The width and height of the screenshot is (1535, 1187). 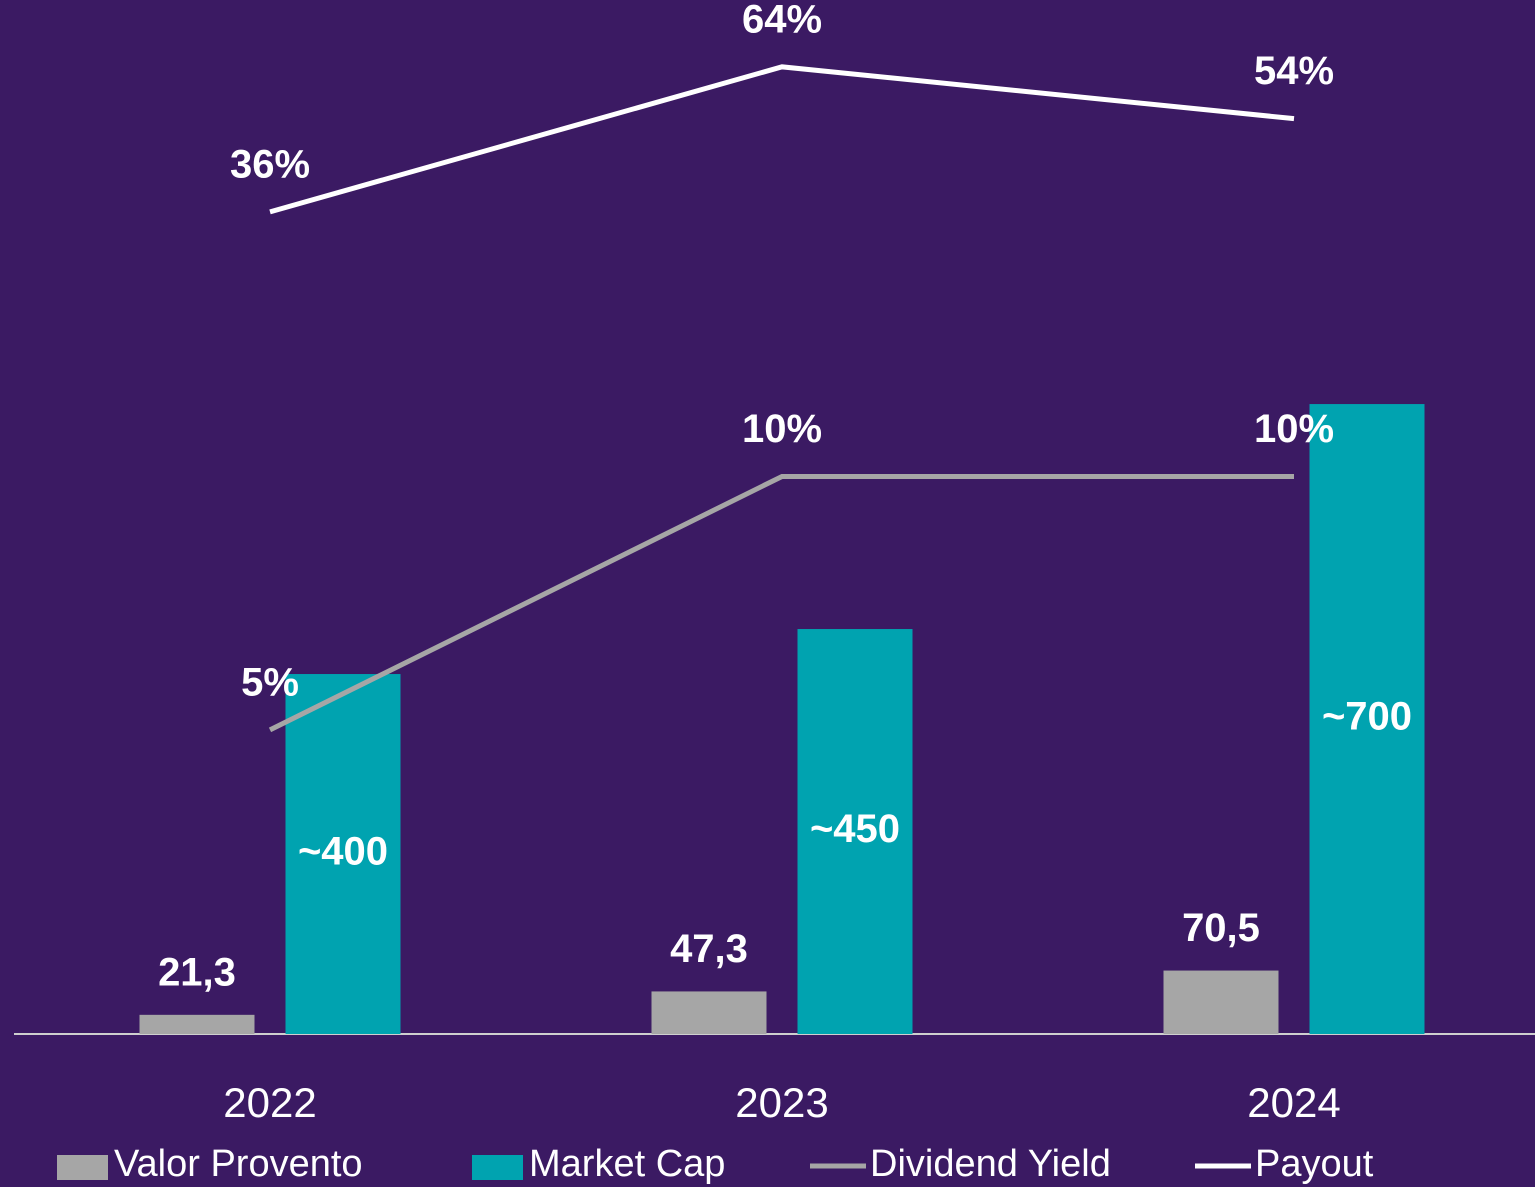 What do you see at coordinates (990, 1164) in the screenshot?
I see `legend-label: Dividend Yield` at bounding box center [990, 1164].